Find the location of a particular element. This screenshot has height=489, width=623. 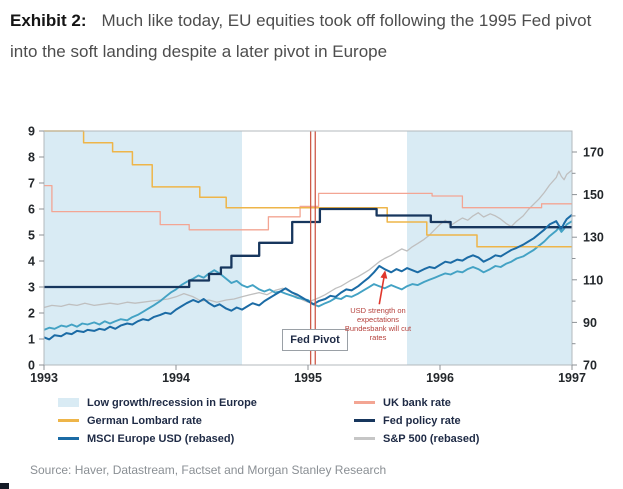

annotation-arrow-icon is located at coordinates (384, 274).